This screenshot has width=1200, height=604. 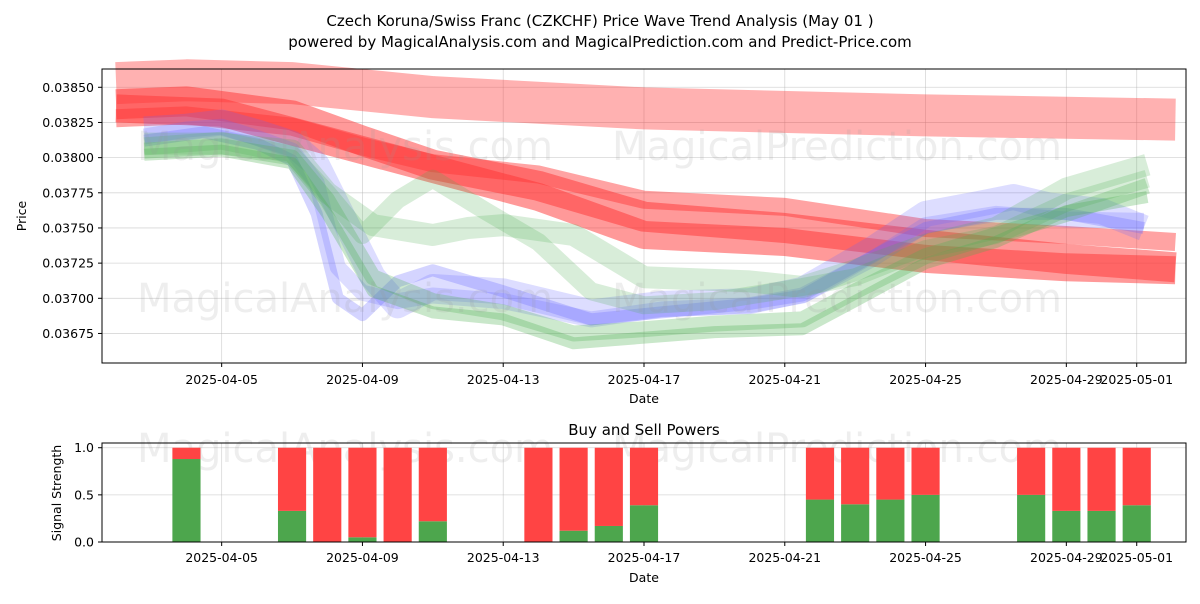 I want to click on price-x-axis-label: Date, so click(x=644, y=398).